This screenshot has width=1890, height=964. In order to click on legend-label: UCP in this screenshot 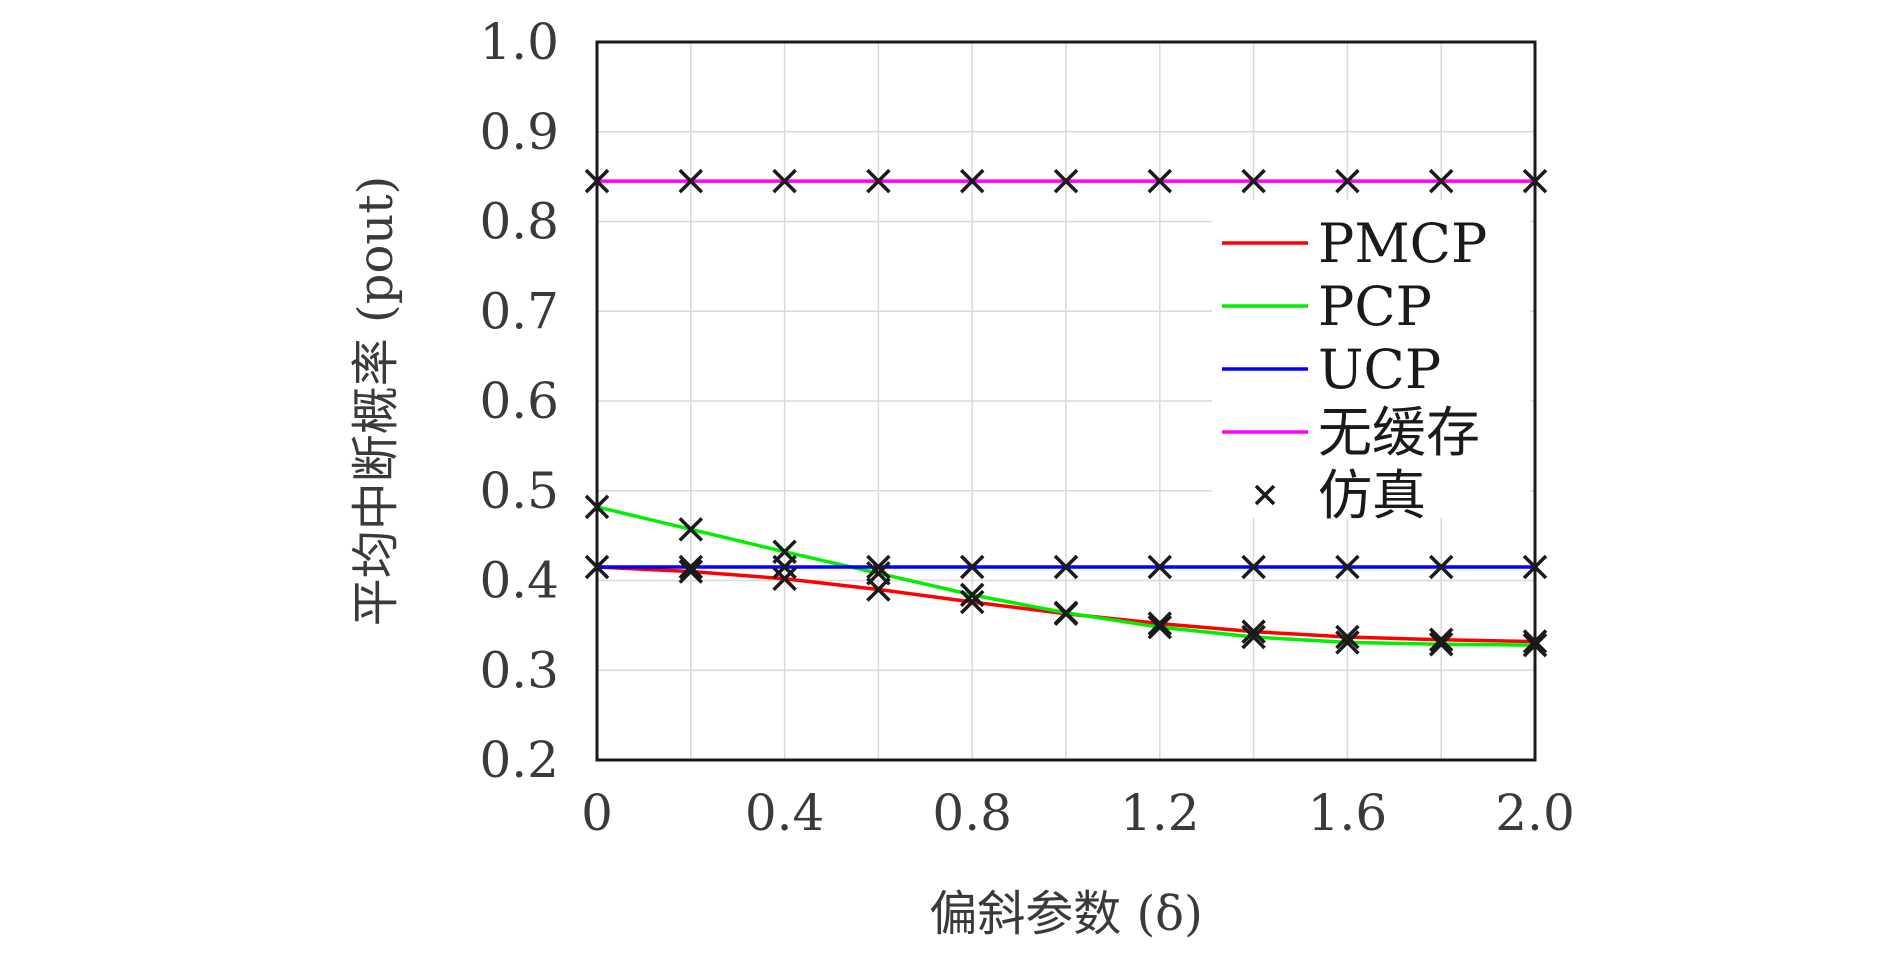, I will do `click(1379, 369)`.